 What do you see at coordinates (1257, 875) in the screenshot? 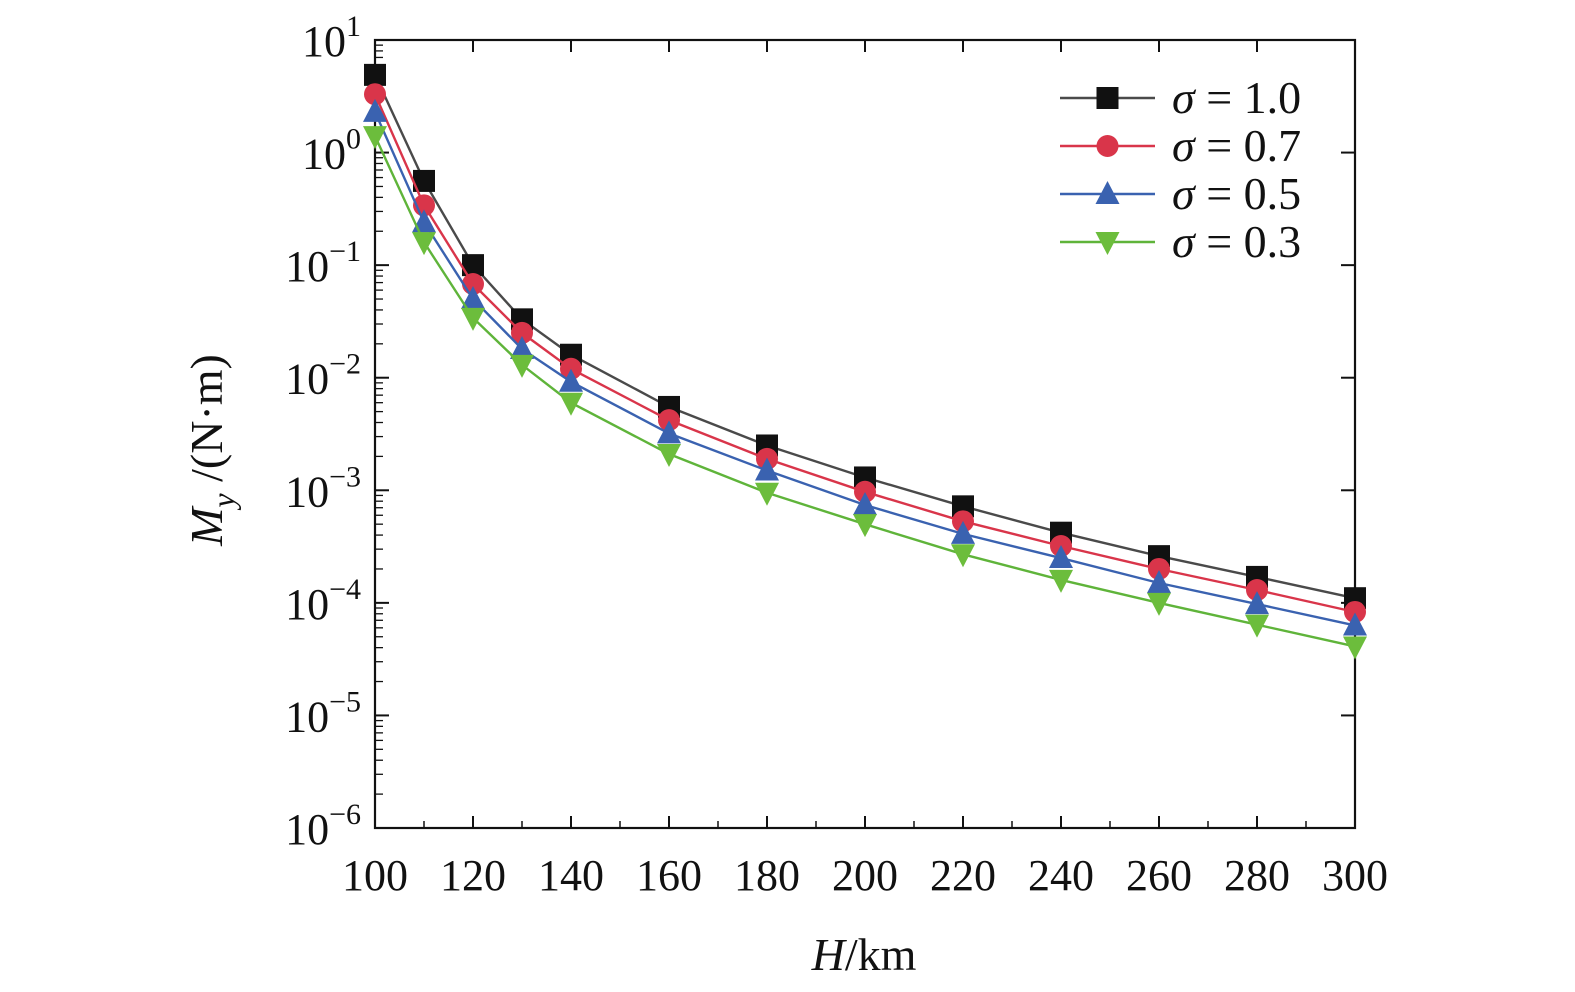
I see `x-tick-label: 280` at bounding box center [1257, 875].